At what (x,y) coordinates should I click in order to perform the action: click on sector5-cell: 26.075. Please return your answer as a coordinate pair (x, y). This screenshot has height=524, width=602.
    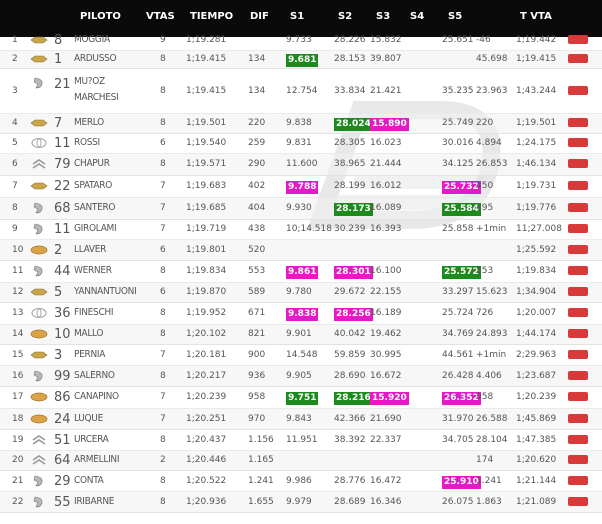
    Looking at the image, I should click on (458, 502).